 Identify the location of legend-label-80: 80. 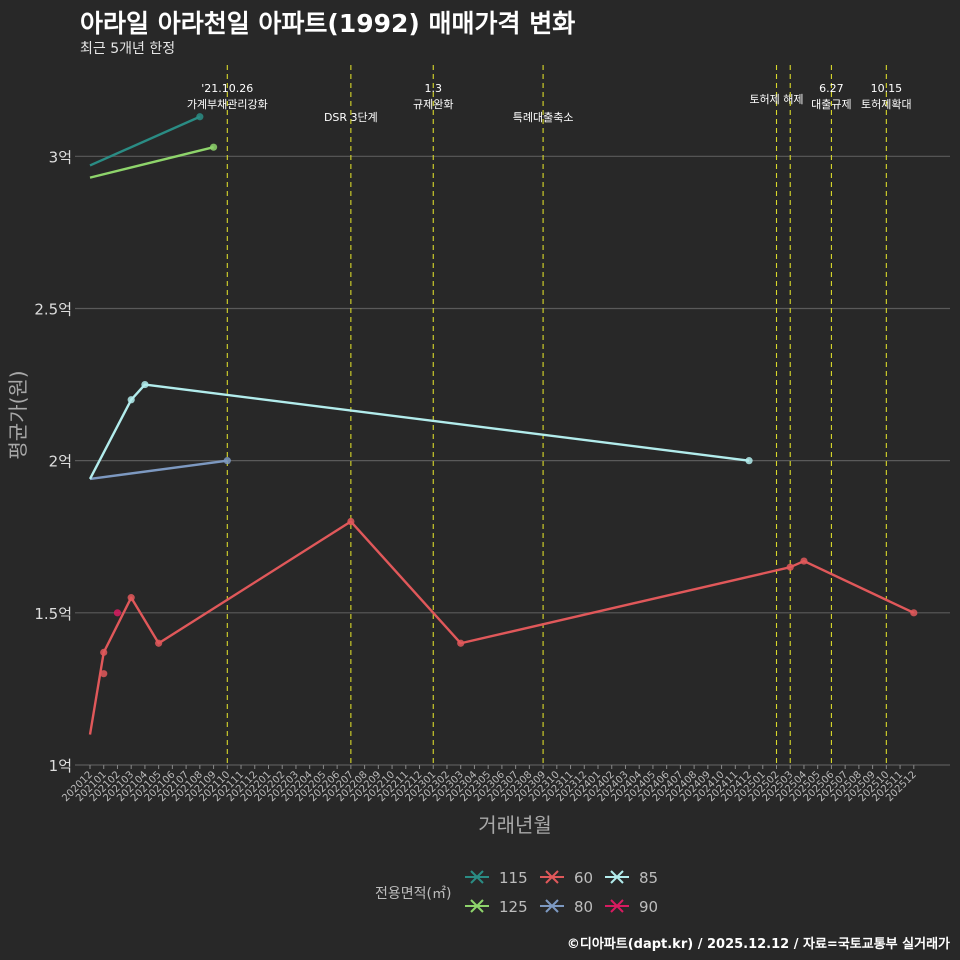
(583, 907).